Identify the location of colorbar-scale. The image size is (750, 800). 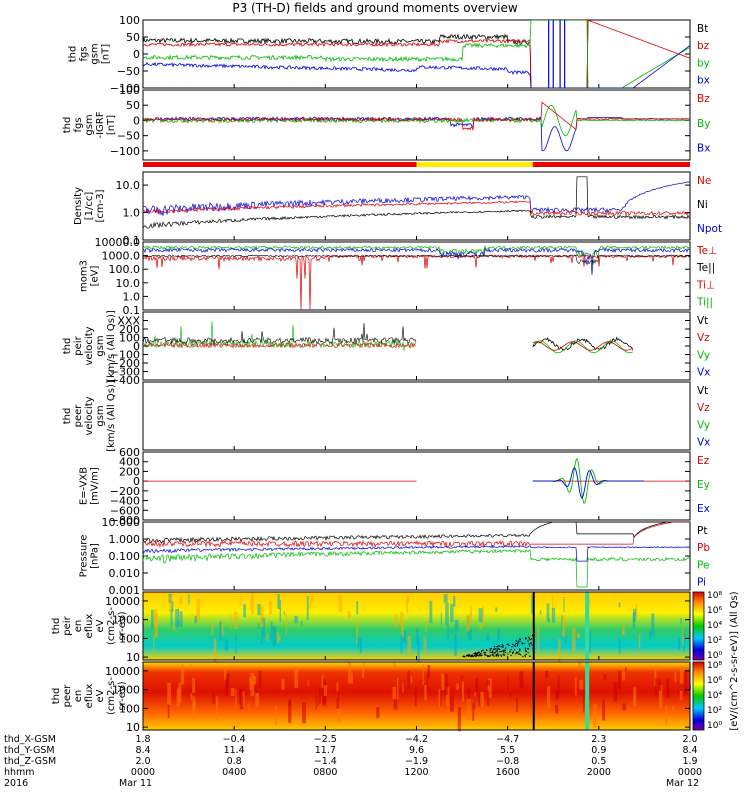
(698, 626).